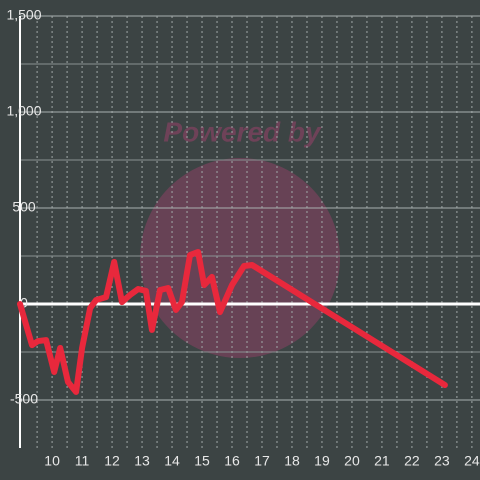 The width and height of the screenshot is (480, 480). Describe the element at coordinates (23, 111) in the screenshot. I see `y-tick-label: 1,000` at that location.